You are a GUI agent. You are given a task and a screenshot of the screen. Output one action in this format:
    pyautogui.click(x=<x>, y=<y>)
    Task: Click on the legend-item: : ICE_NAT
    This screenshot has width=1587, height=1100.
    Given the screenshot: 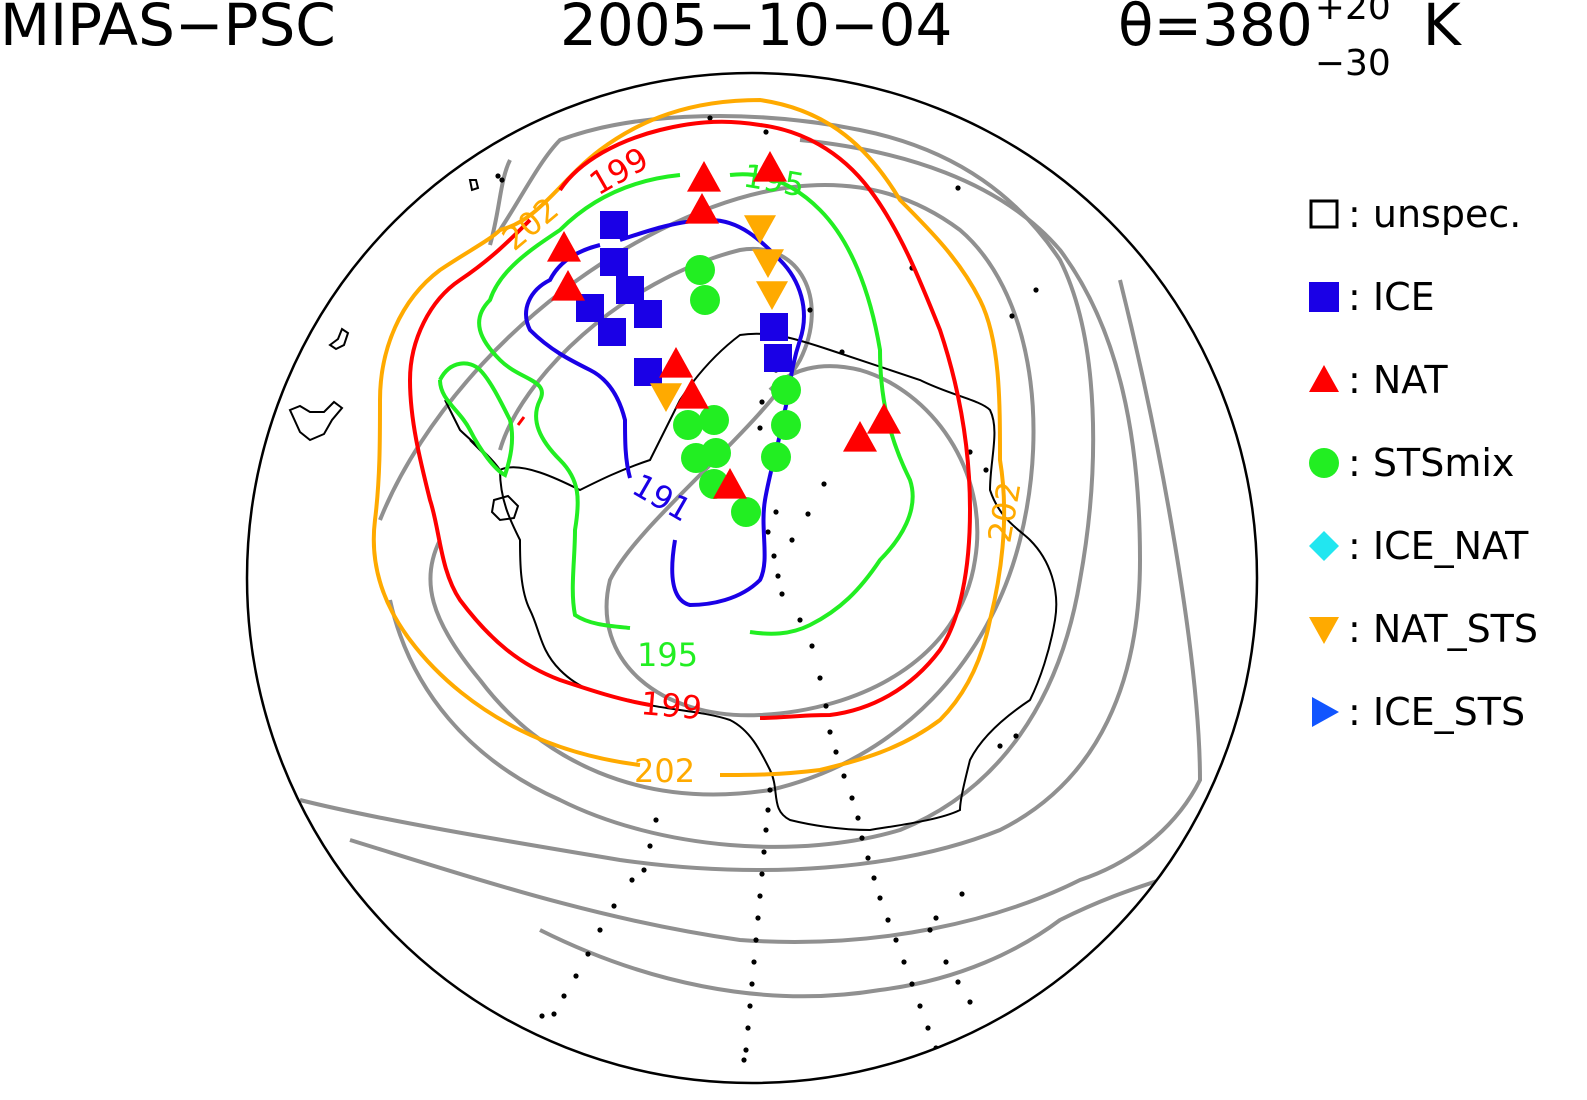 What is the action you would take?
    pyautogui.click(x=1417, y=546)
    